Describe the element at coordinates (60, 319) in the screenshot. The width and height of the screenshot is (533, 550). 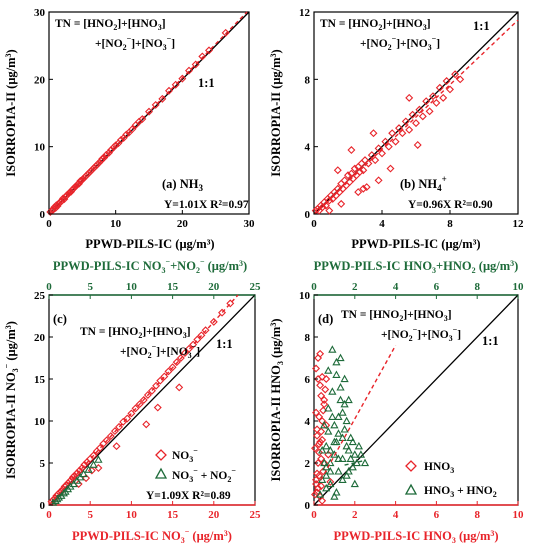
I see `panel-c-label: (c)` at that location.